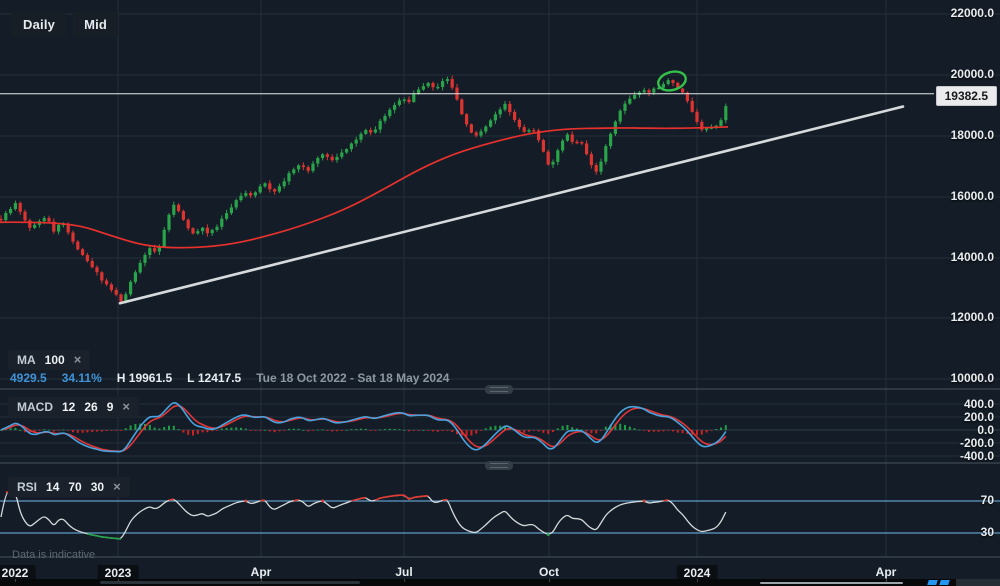  I want to click on time-axis-label: 2022, so click(18, 573).